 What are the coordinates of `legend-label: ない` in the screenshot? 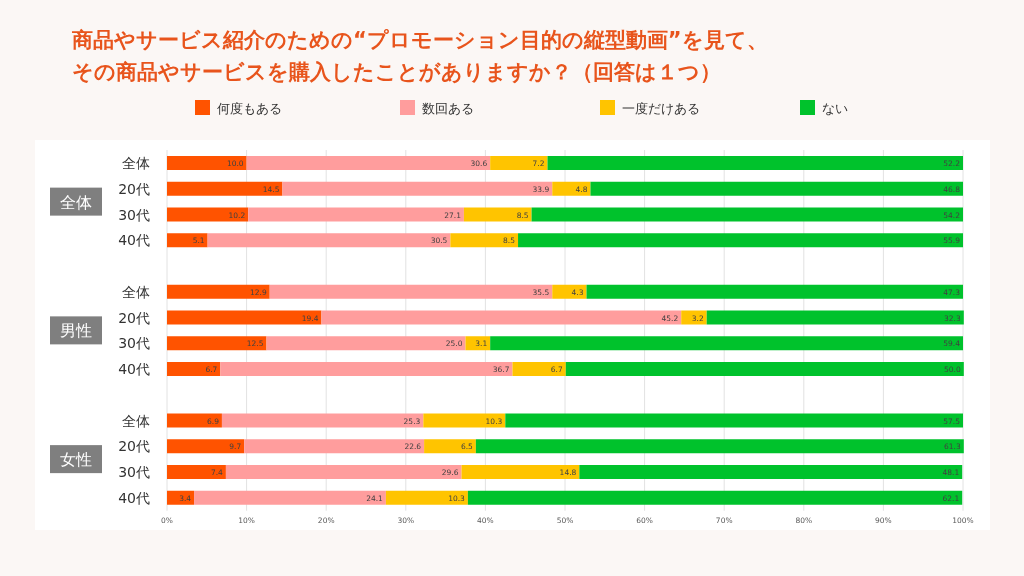 It's located at (835, 108).